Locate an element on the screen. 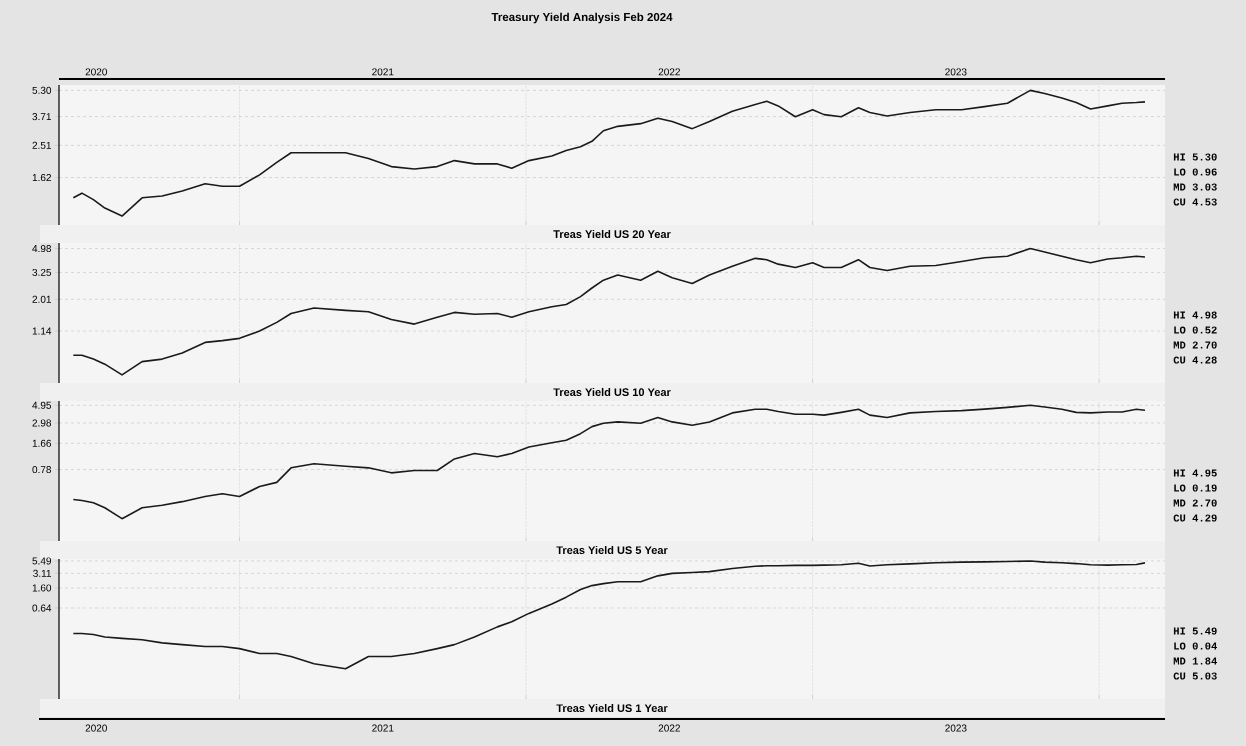 The width and height of the screenshot is (1246, 746). y-tick-label: 3.11 is located at coordinates (42, 573).